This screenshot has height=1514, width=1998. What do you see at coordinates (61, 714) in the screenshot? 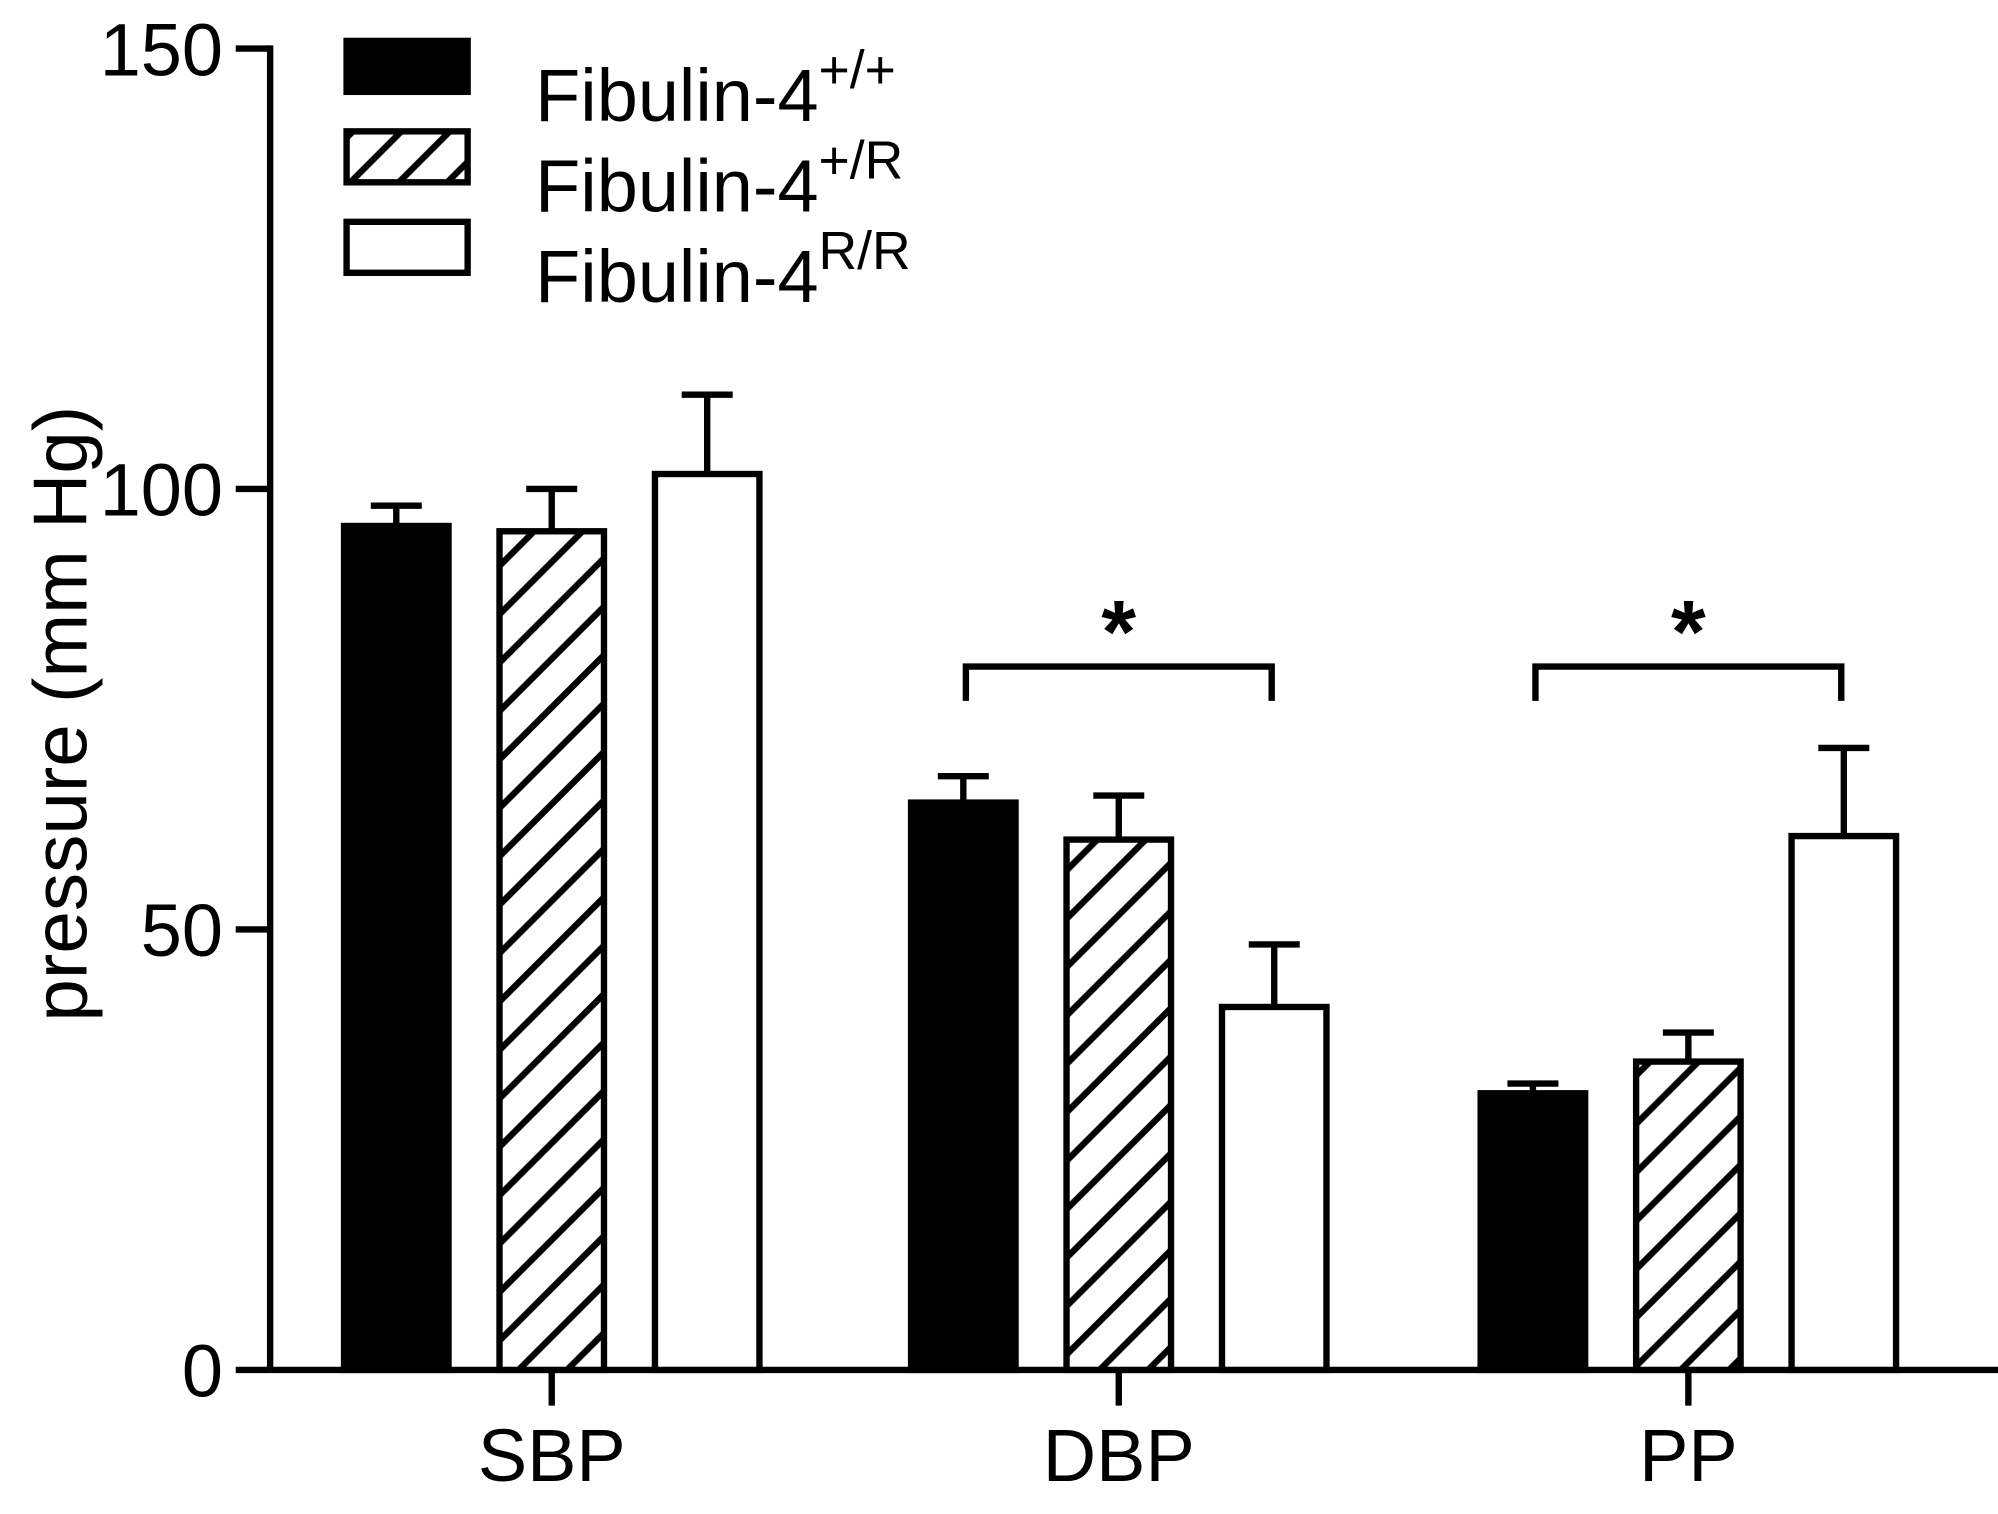
I see `y-axis-label: pressure (mm Hg)` at bounding box center [61, 714].